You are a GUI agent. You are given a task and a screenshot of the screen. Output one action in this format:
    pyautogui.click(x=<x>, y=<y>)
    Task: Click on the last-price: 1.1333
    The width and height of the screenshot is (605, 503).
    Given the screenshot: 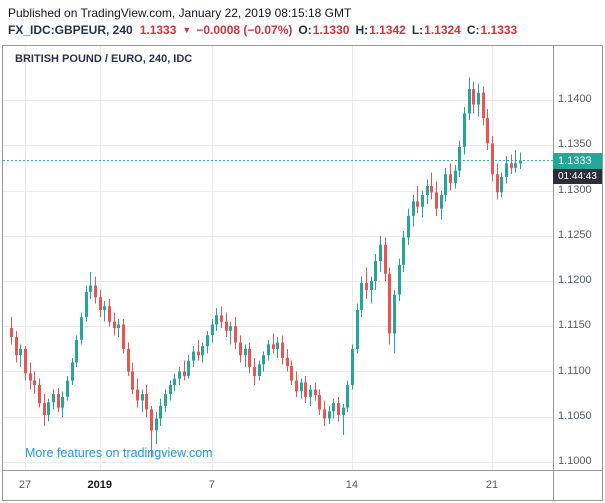 What is the action you would take?
    pyautogui.click(x=158, y=30)
    